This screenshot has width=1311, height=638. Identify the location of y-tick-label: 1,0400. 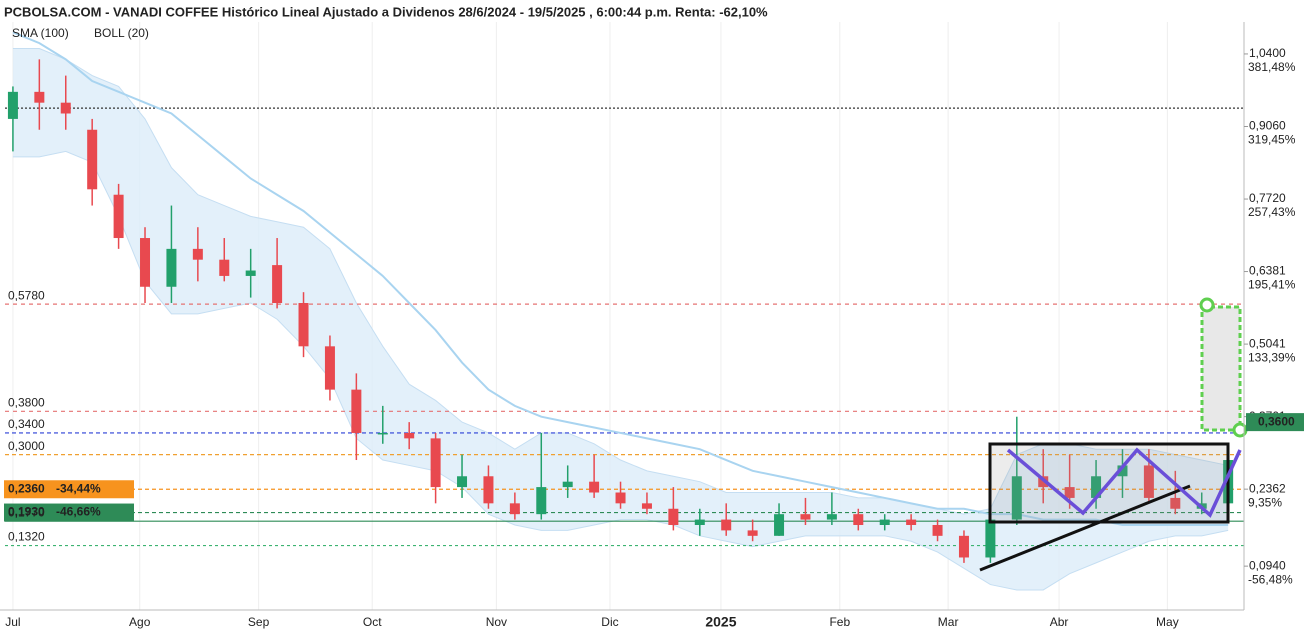
(1267, 53).